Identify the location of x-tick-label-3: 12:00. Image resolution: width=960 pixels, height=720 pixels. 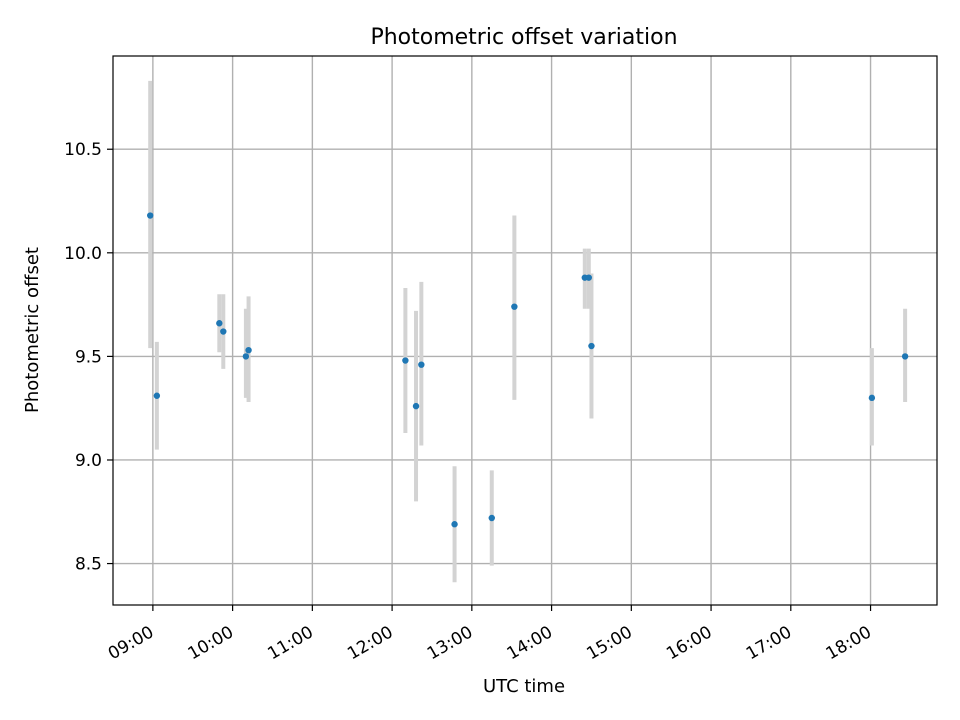
(370, 643).